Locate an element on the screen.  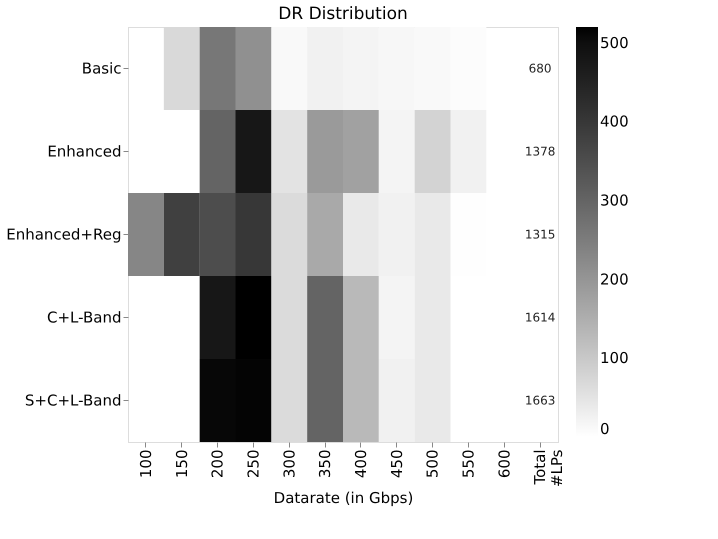
color-bar-label: 400 is located at coordinates (614, 121).